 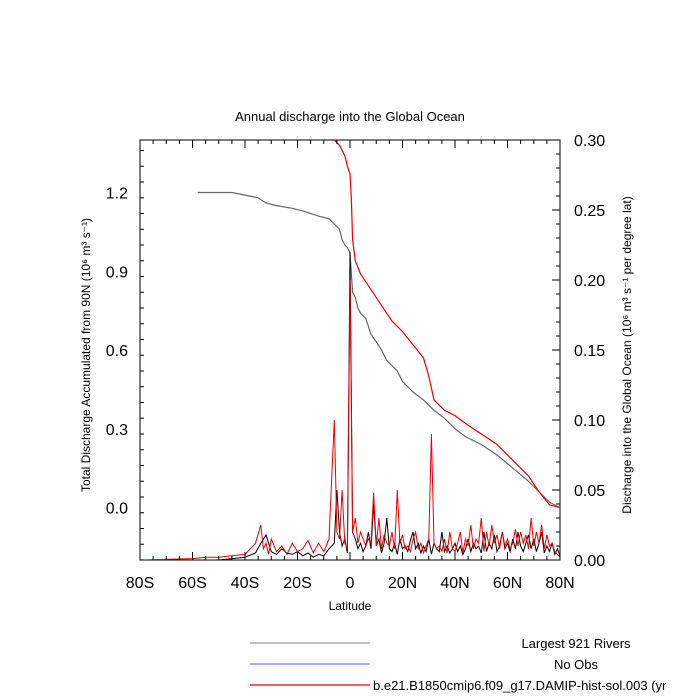 I want to click on y-left-tick-label: 0.9, so click(x=117, y=272).